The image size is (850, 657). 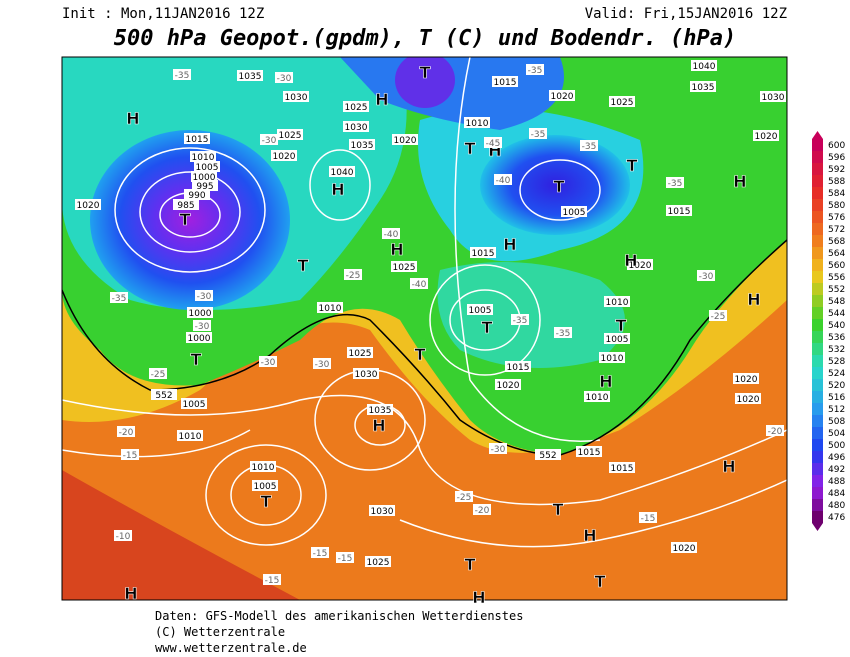 What do you see at coordinates (181, 535) in the screenshot?
I see `warm-fill` at bounding box center [181, 535].